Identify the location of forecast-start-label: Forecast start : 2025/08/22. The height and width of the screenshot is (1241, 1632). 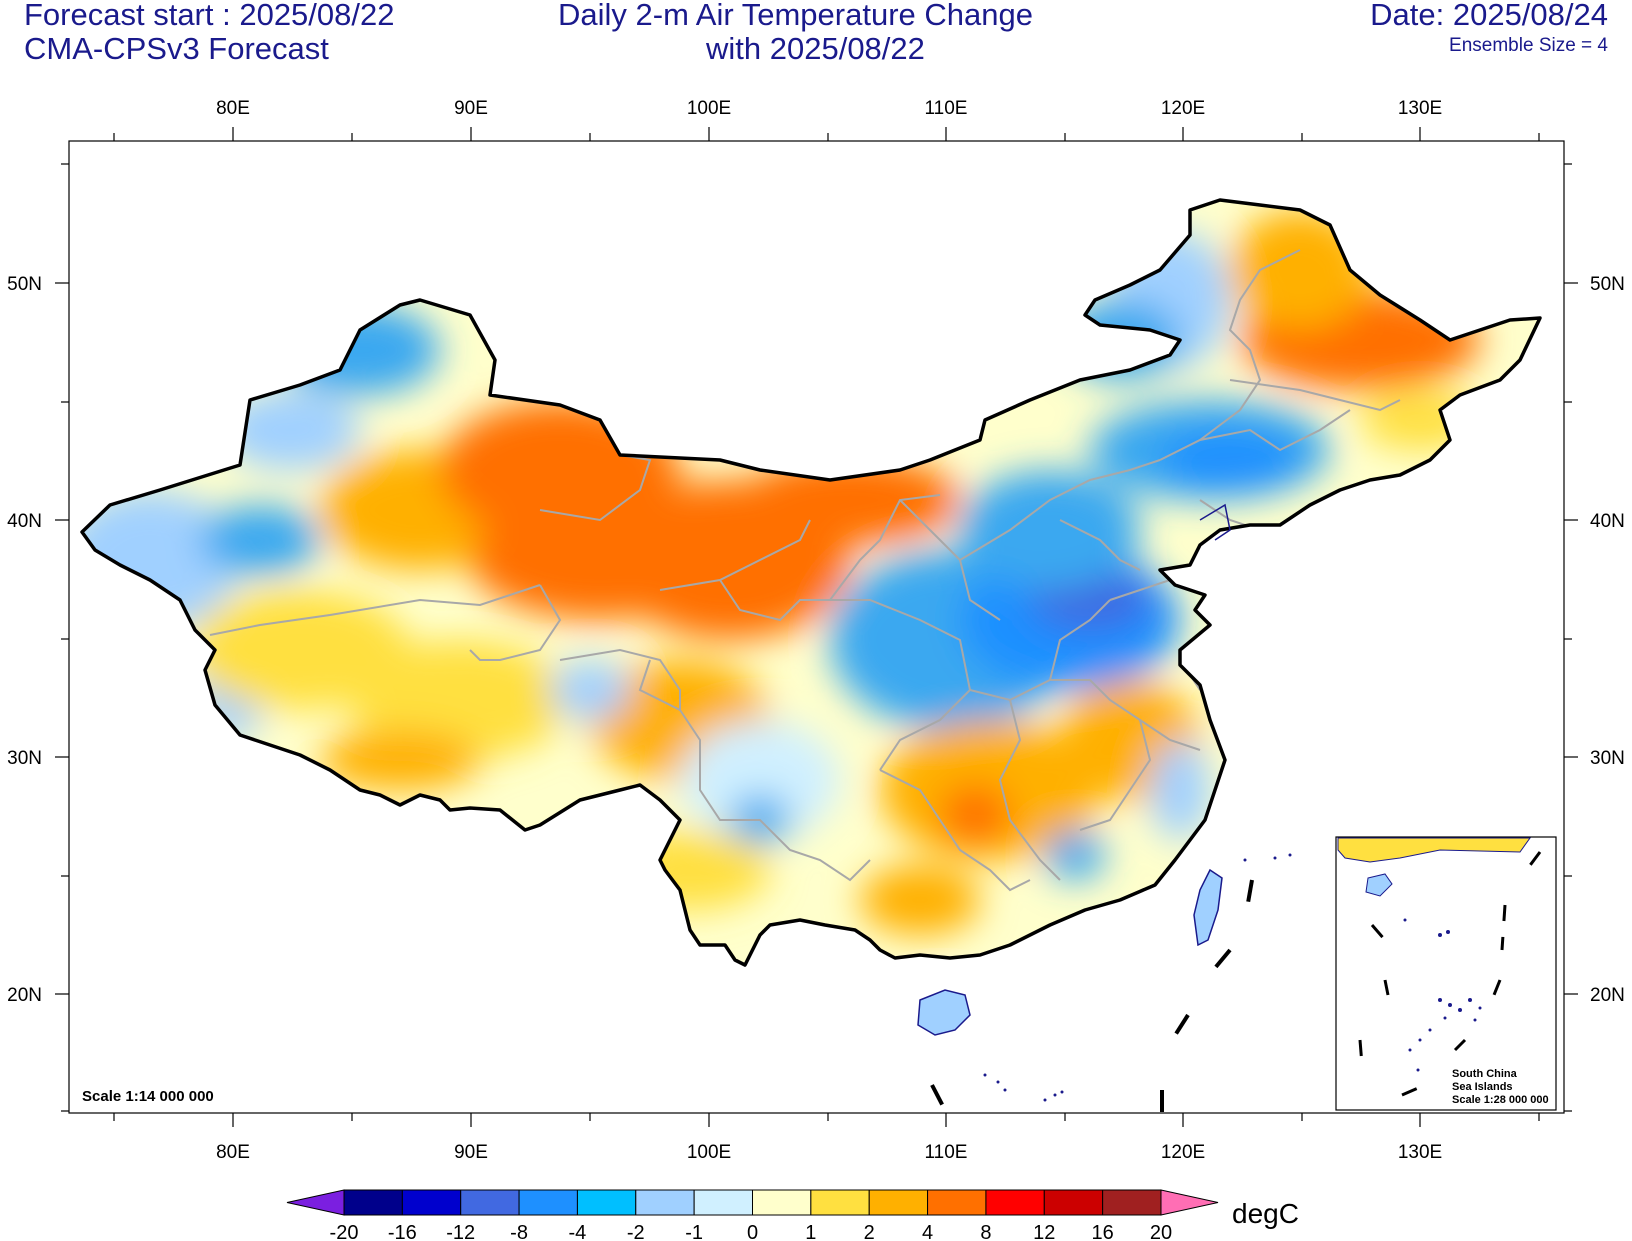
(209, 16).